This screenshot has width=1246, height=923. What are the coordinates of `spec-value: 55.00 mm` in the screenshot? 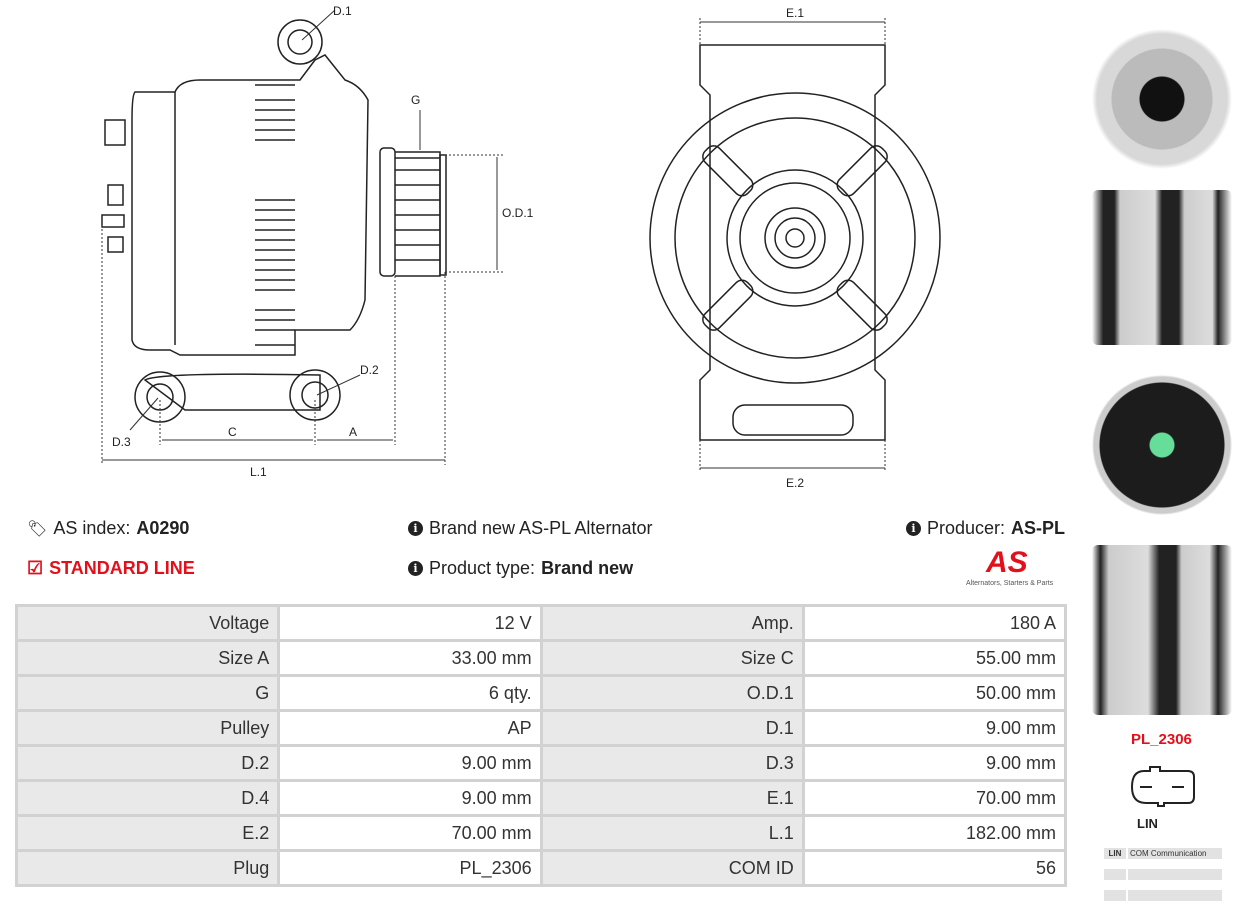 It's located at (934, 658).